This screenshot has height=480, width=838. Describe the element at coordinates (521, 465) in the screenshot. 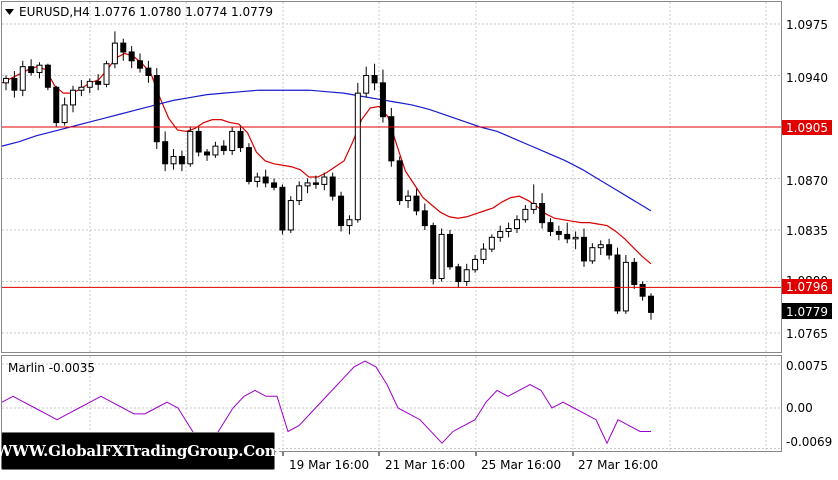

I see `time-label: 25 Mar 16:00` at that location.